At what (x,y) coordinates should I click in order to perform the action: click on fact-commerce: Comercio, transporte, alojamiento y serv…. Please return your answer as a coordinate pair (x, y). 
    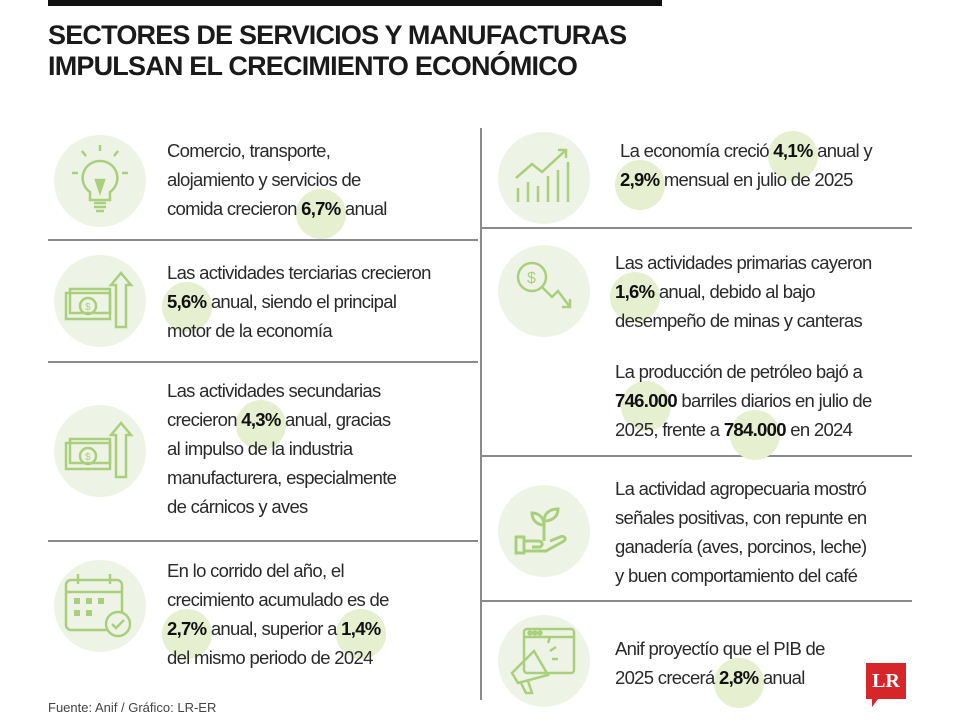
    Looking at the image, I should click on (277, 179).